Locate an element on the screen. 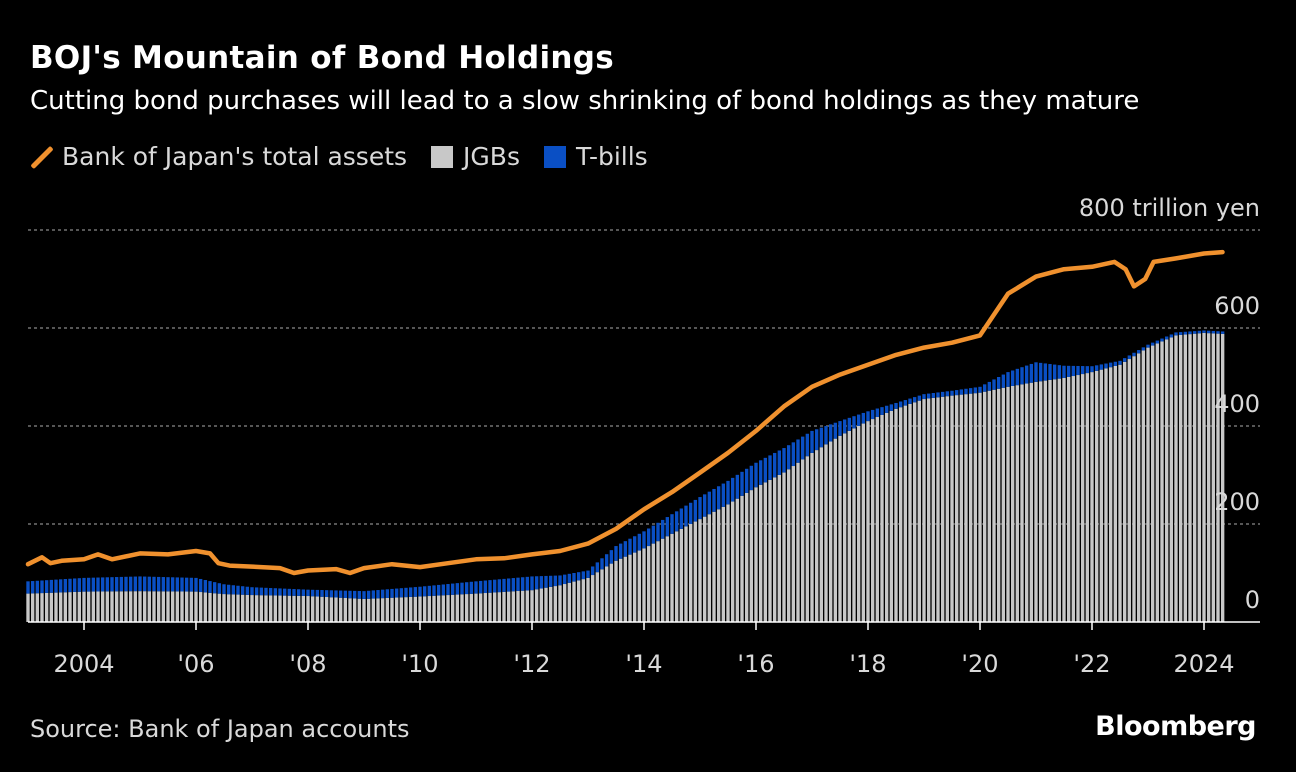 Image resolution: width=1296 pixels, height=772 pixels. x-axis: 2004 '06 '08 '10 '12 '14 '16 '18 '20 '22 2024 is located at coordinates (644, 649).